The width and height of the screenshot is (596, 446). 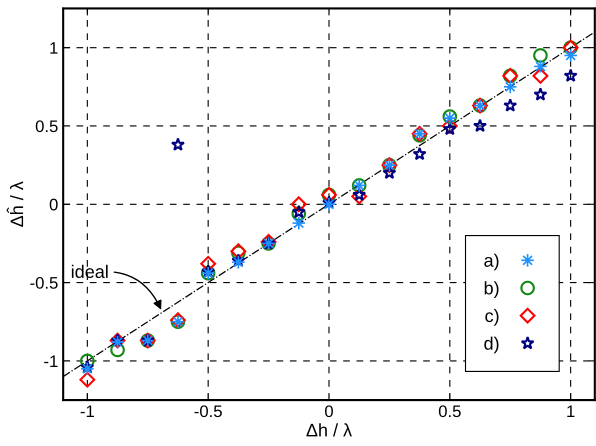 I want to click on legend-label: b), so click(x=491, y=289).